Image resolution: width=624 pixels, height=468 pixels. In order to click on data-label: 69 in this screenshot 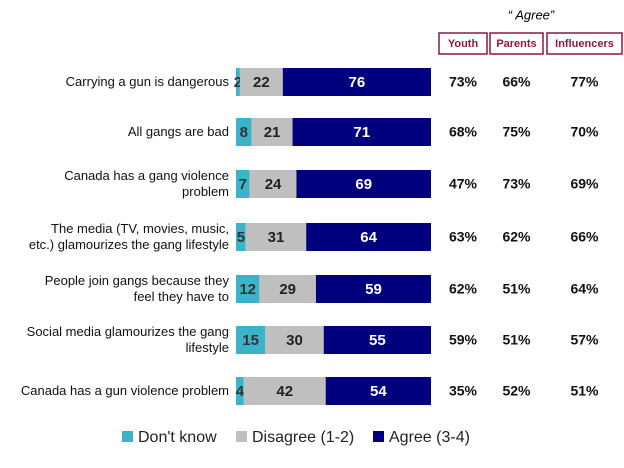, I will do `click(363, 184)`.